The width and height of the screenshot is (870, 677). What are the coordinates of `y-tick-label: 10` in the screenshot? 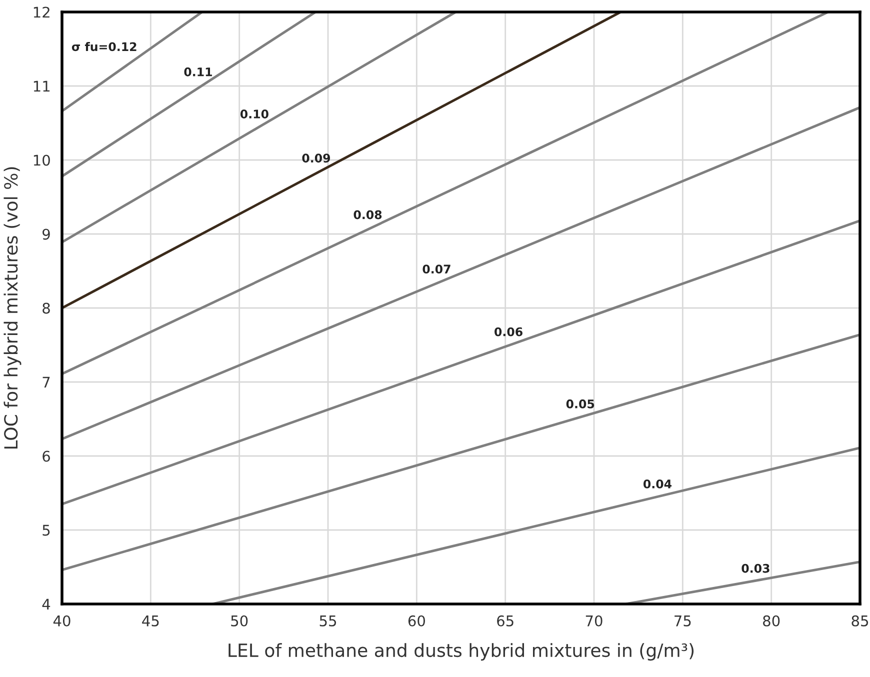 It's located at (42, 160).